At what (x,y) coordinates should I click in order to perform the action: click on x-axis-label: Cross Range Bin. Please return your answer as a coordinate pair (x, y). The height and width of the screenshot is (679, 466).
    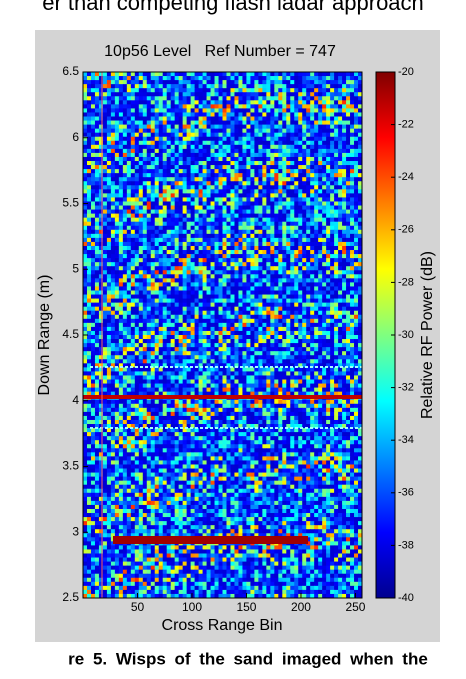
    Looking at the image, I should click on (222, 625).